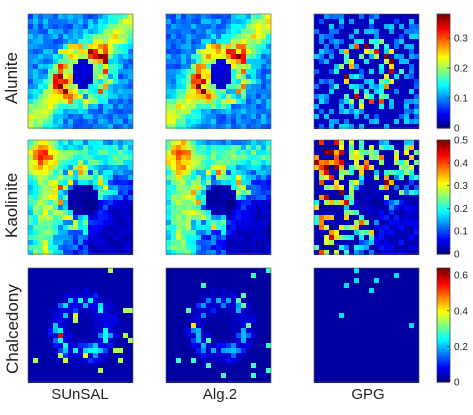 The height and width of the screenshot is (415, 473). I want to click on heatmap-alunite-sunsal, so click(80, 71).